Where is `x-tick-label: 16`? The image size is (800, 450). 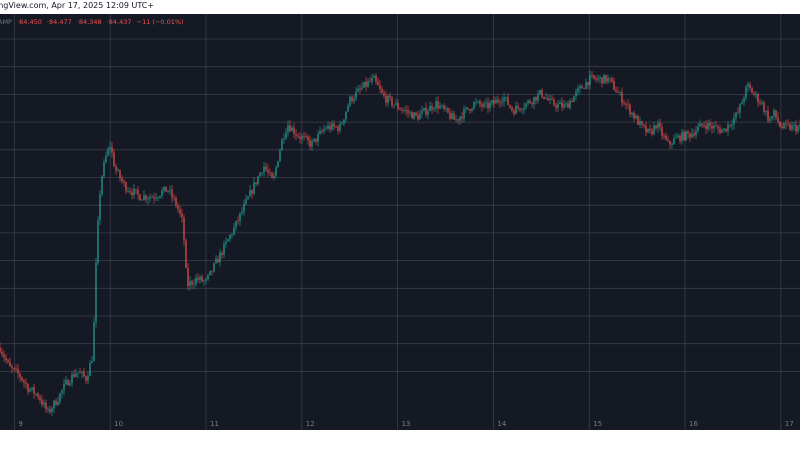 x-tick-label: 16 is located at coordinates (693, 424).